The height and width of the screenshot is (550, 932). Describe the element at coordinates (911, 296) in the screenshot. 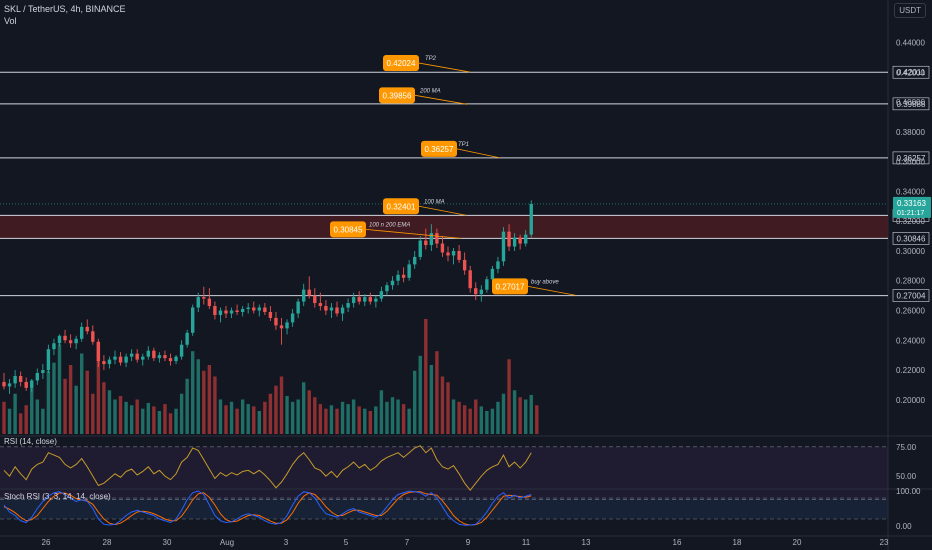

I see `level-price-label: 0.27004` at that location.